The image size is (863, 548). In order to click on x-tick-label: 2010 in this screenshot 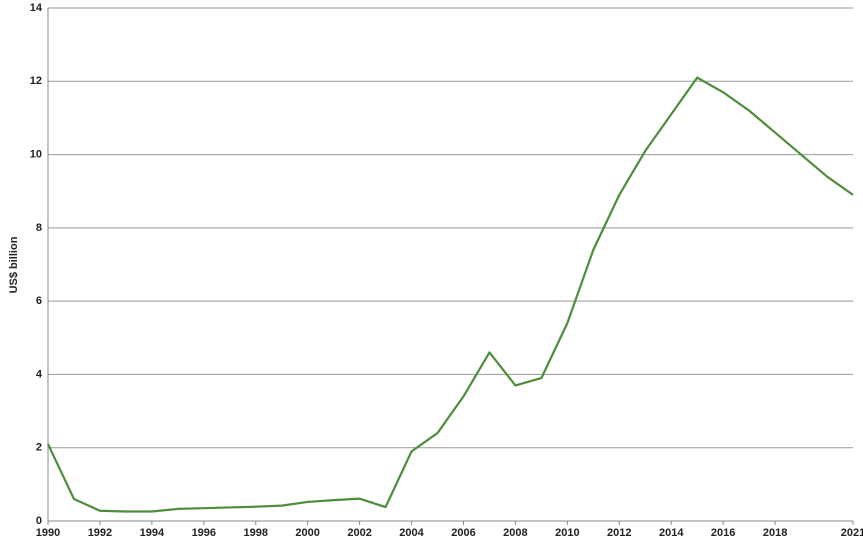, I will do `click(567, 533)`.